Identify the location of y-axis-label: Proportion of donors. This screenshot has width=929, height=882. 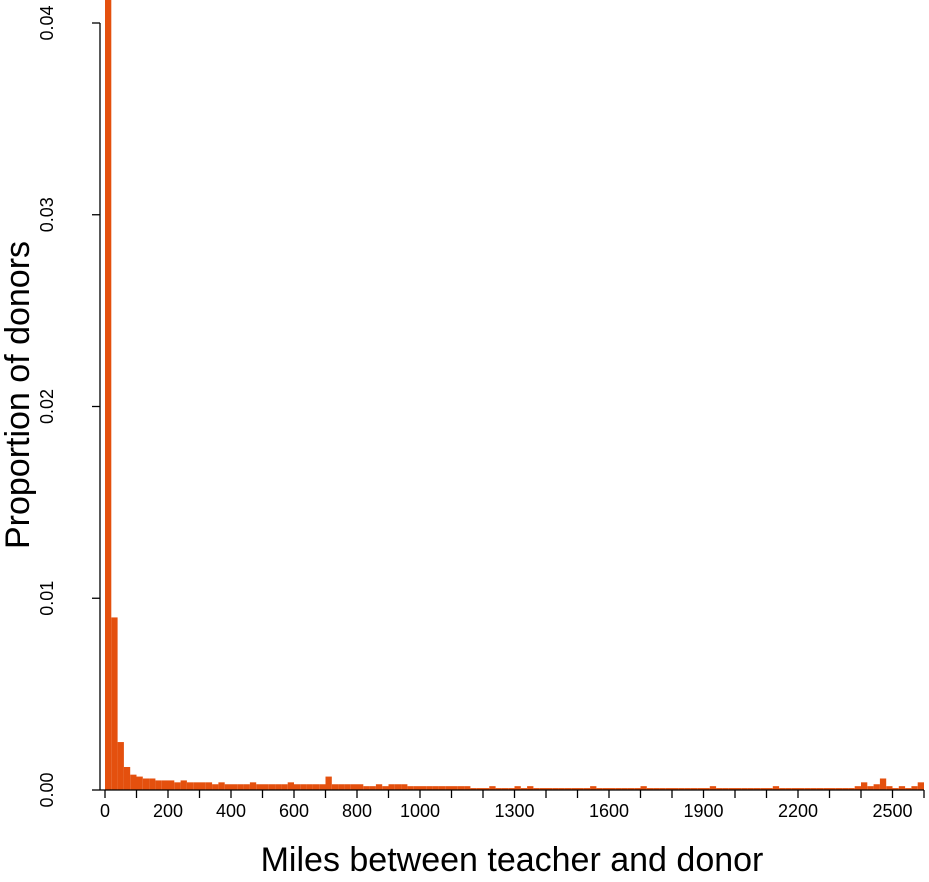
(18, 395).